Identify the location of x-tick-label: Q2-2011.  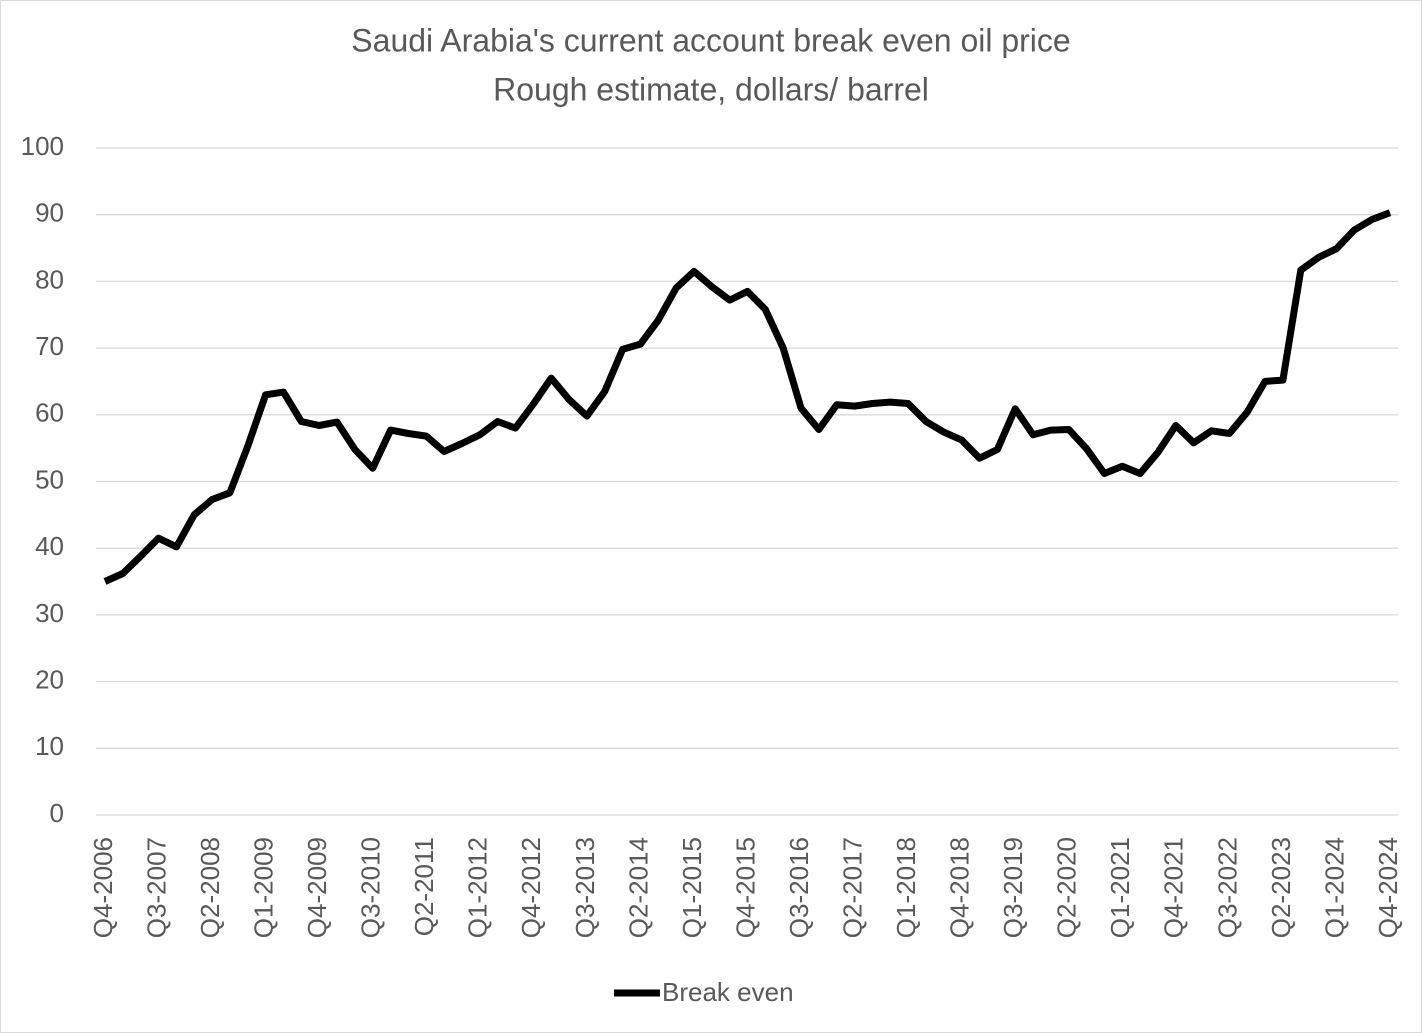
(424, 886).